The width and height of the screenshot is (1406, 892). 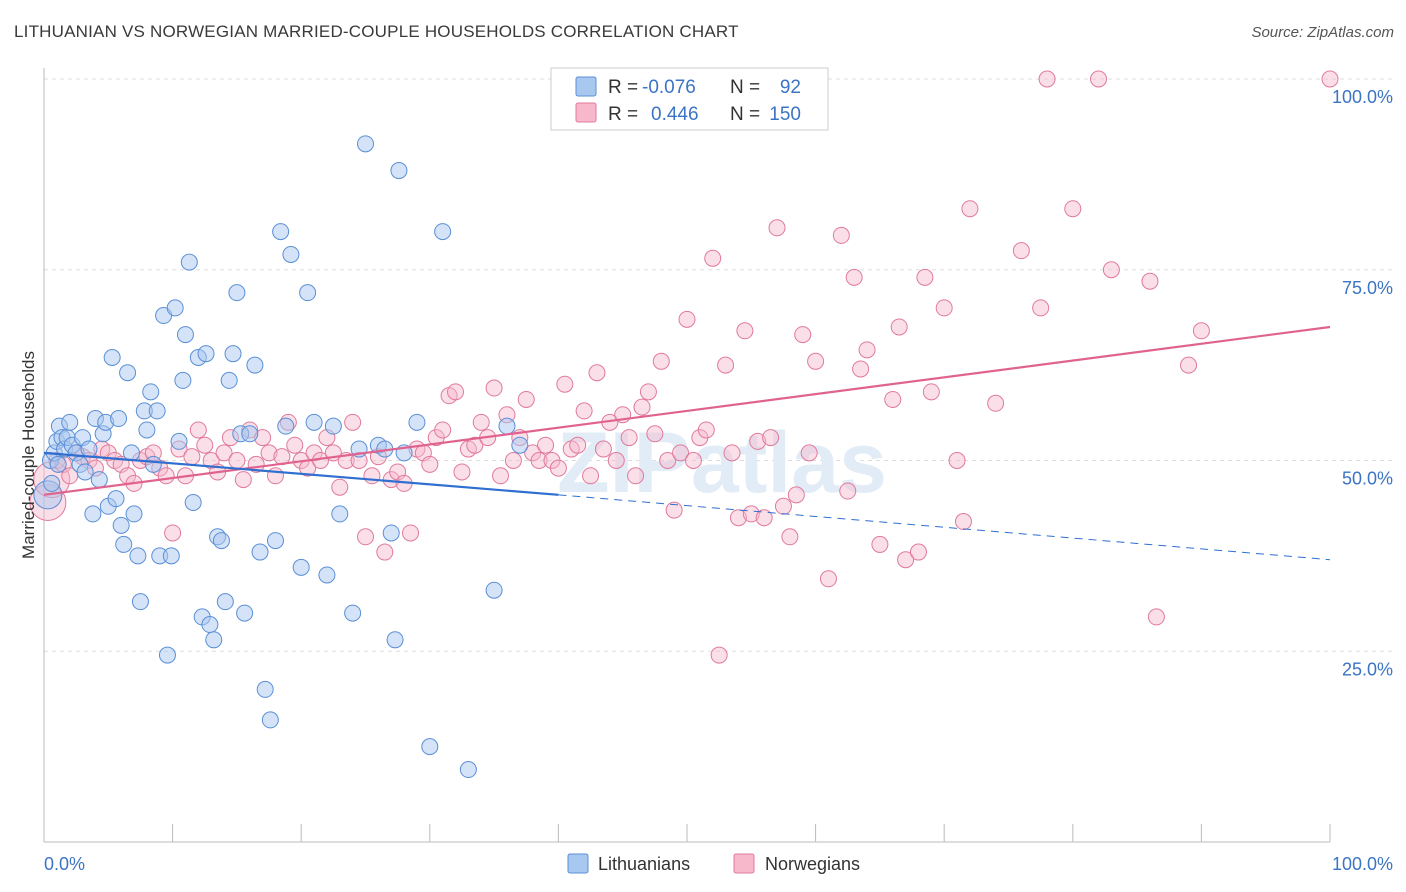 What do you see at coordinates (623, 114) in the screenshot?
I see `legend-r-label-2: R =` at bounding box center [623, 114].